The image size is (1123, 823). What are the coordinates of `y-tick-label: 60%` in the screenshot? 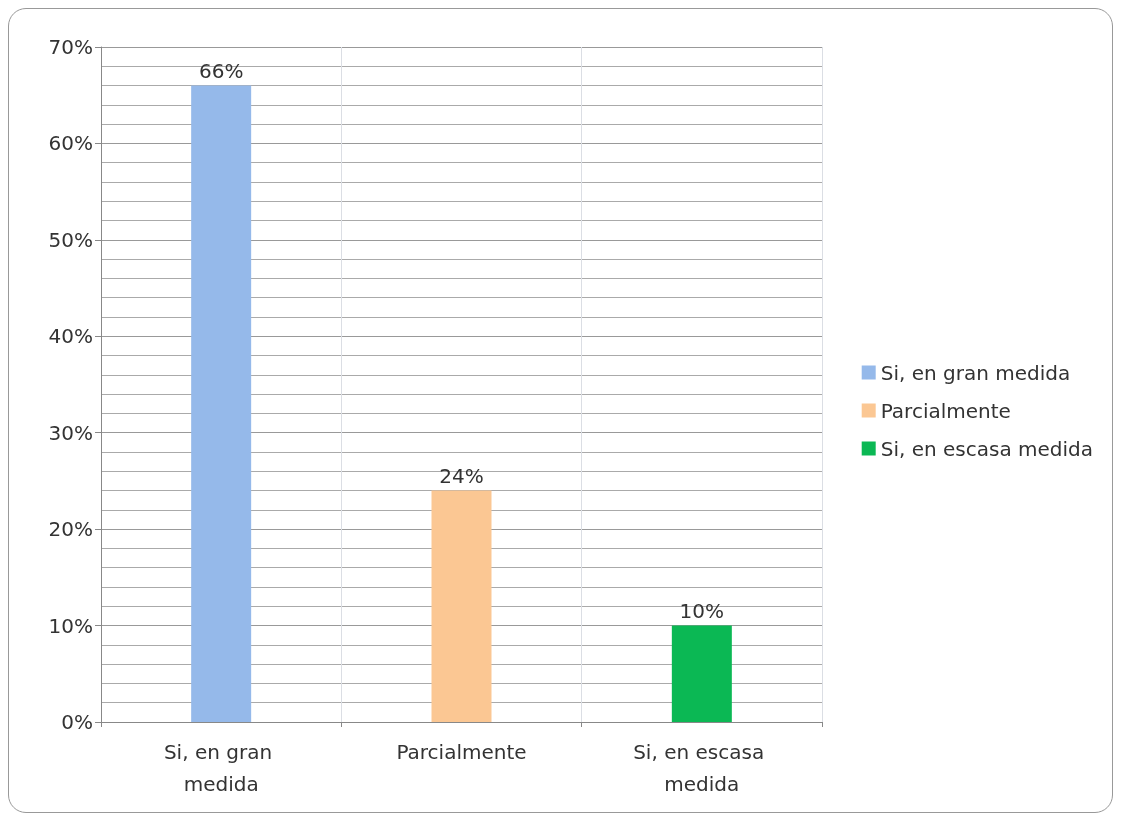 It's located at (70, 143).